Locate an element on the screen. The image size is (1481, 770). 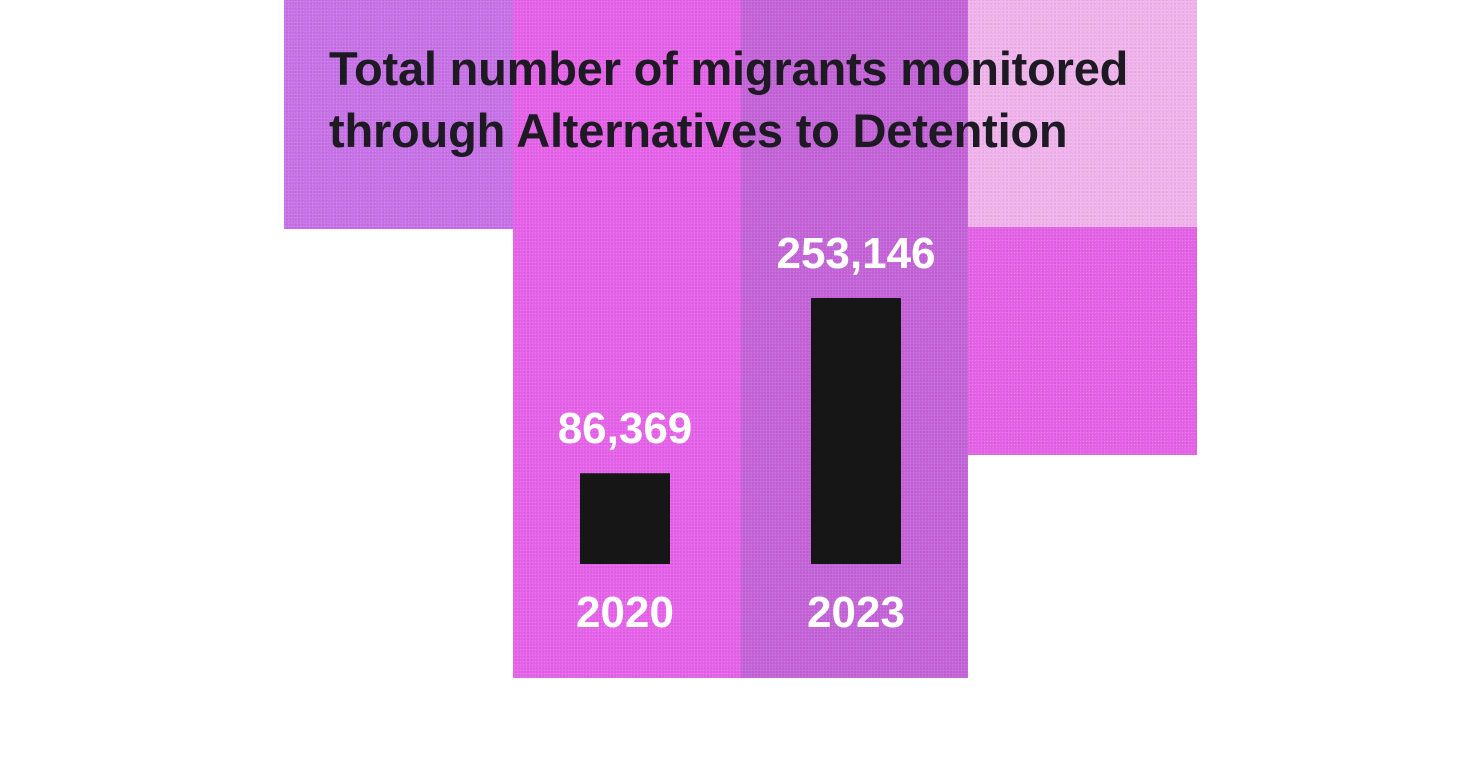
bar-2023 is located at coordinates (856, 431).